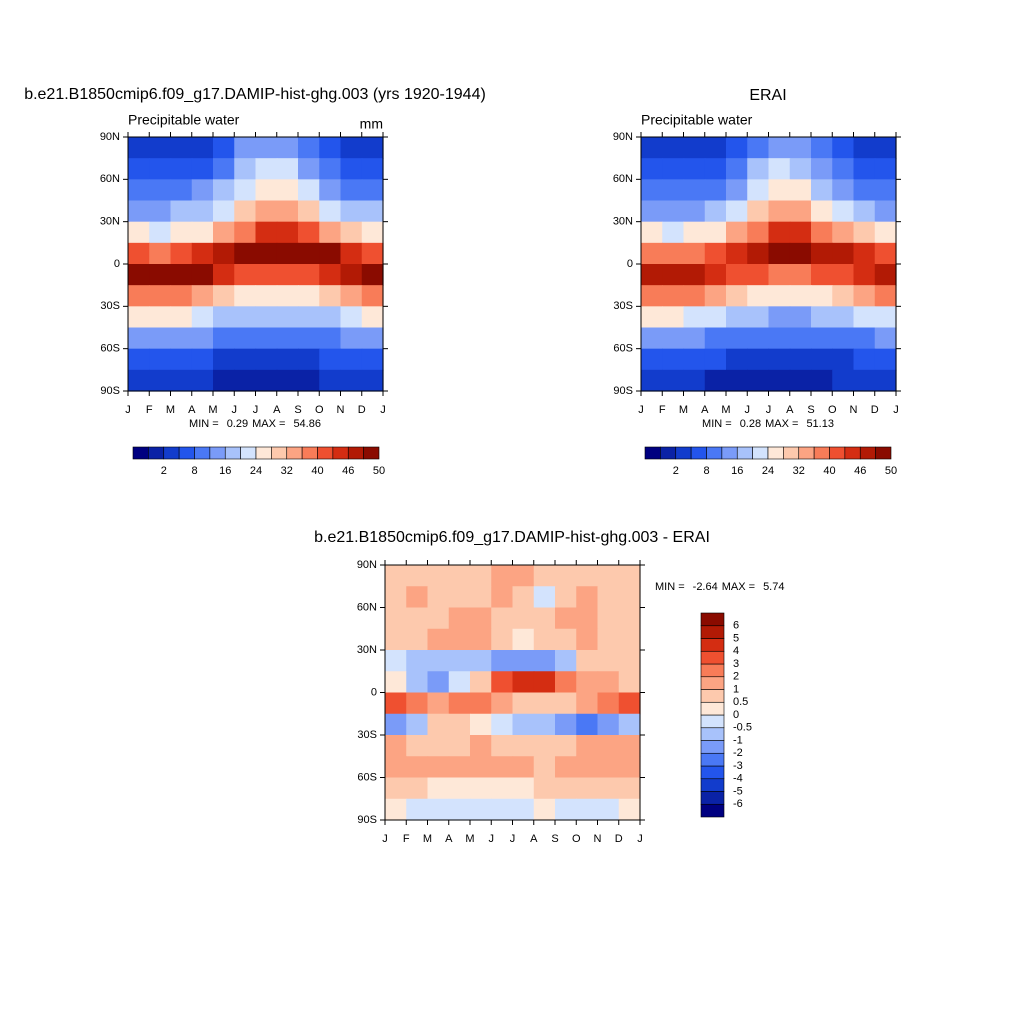 Image resolution: width=1024 pixels, height=1024 pixels. I want to click on x-tick-label: S, so click(297, 410).